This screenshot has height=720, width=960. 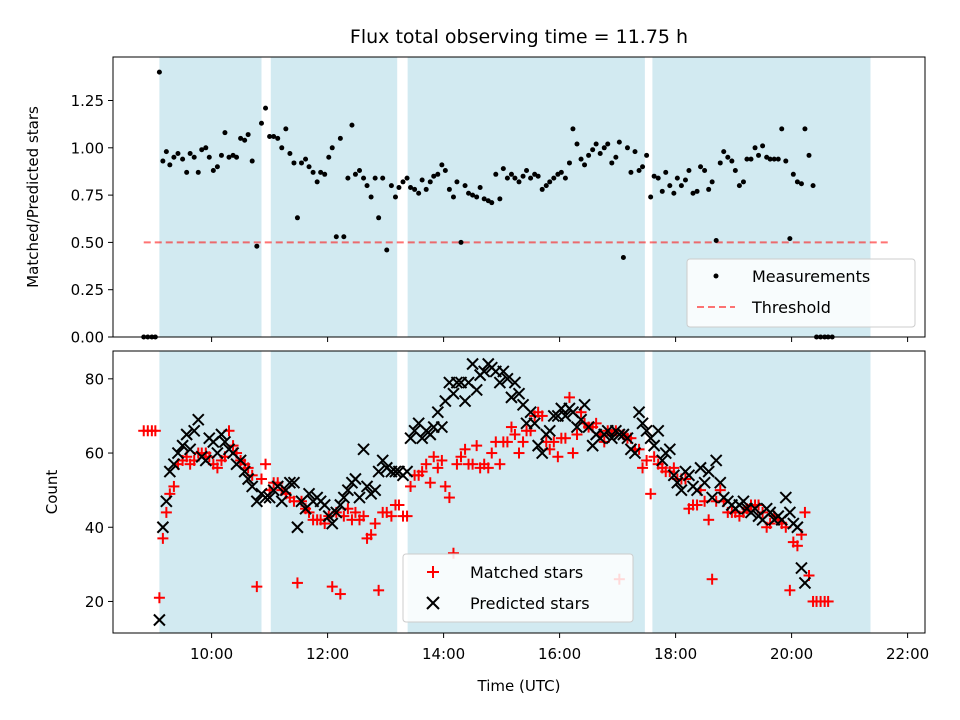 What do you see at coordinates (94, 379) in the screenshot?
I see `y-tick-label: 80` at bounding box center [94, 379].